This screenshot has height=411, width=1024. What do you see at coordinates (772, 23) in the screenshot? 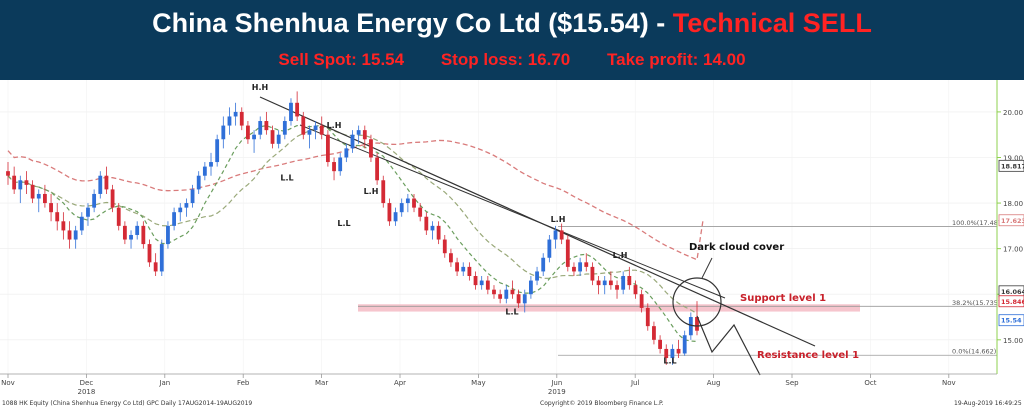
I see `title-signal: Technical SELL` at bounding box center [772, 23].